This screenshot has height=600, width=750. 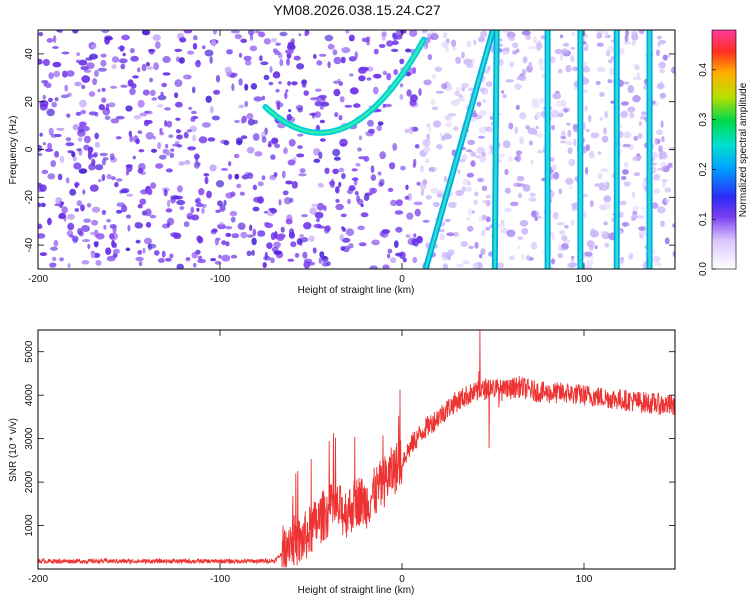 I want to click on x-tick-label: 0, so click(x=402, y=279).